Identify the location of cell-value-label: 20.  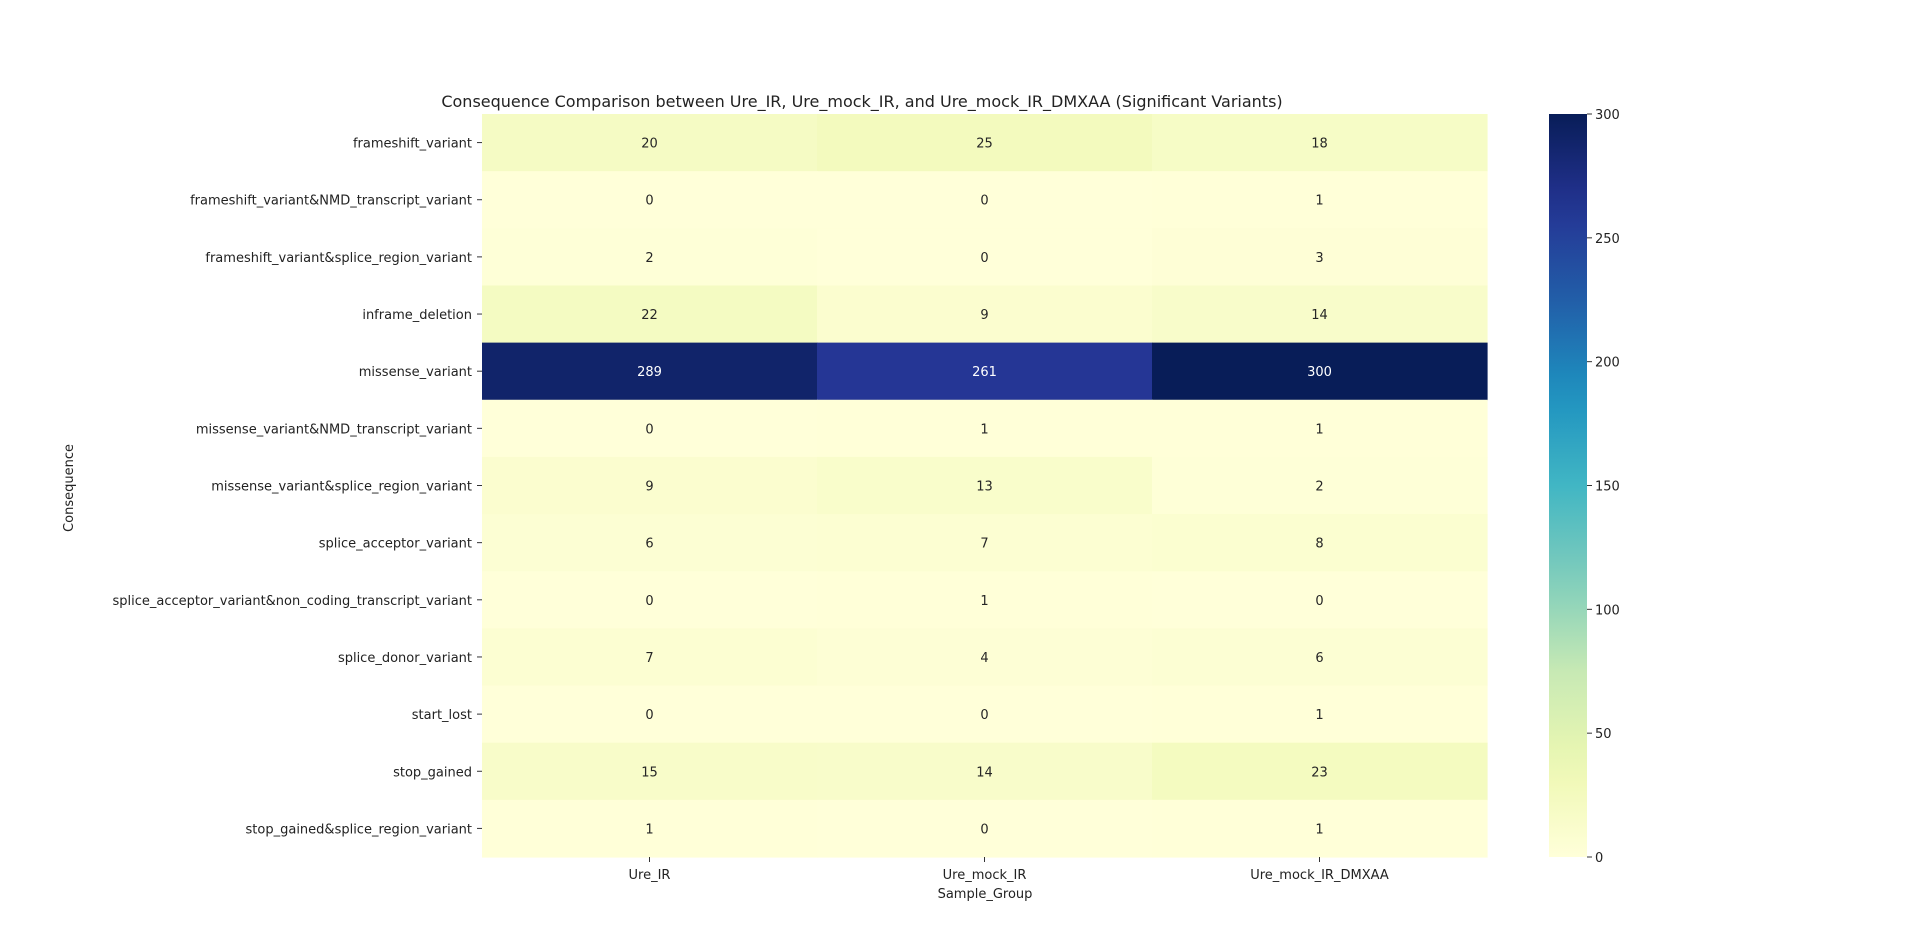
(649, 144).